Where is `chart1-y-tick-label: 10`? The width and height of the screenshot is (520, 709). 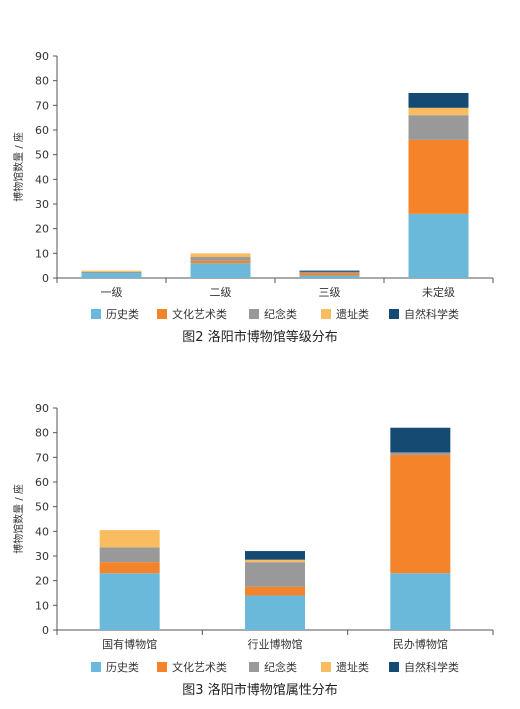 chart1-y-tick-label: 10 is located at coordinates (42, 253).